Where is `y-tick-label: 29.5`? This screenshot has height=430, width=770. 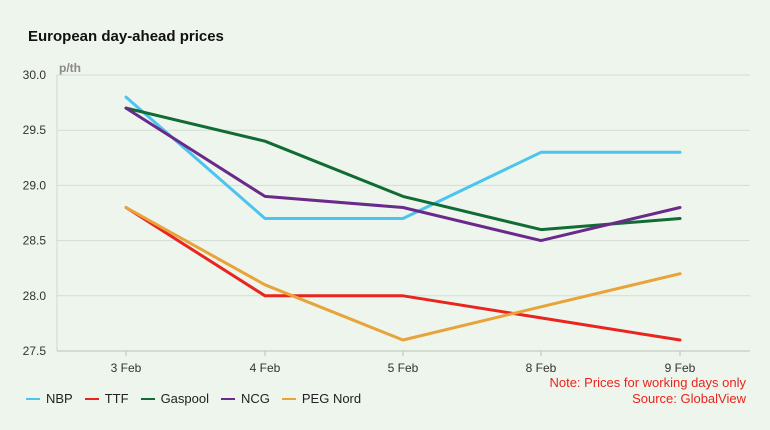
y-tick-label: 29.5 is located at coordinates (35, 130).